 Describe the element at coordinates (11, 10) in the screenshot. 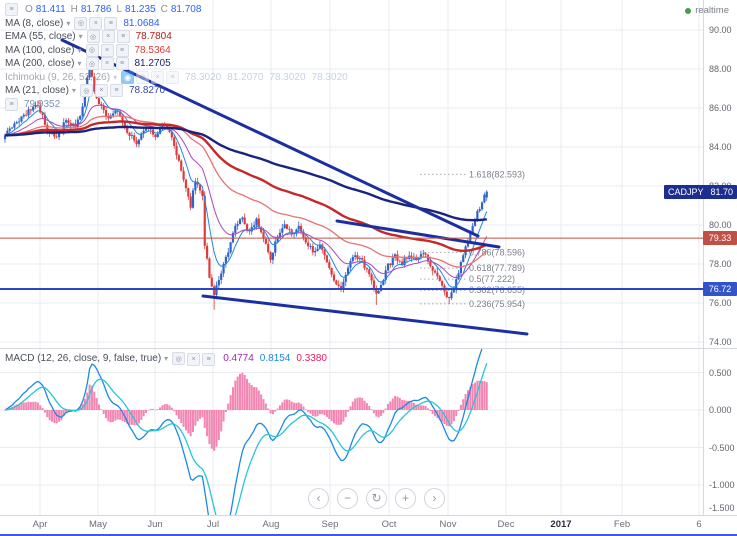

I see `legend-collapse-icon: ≡` at that location.